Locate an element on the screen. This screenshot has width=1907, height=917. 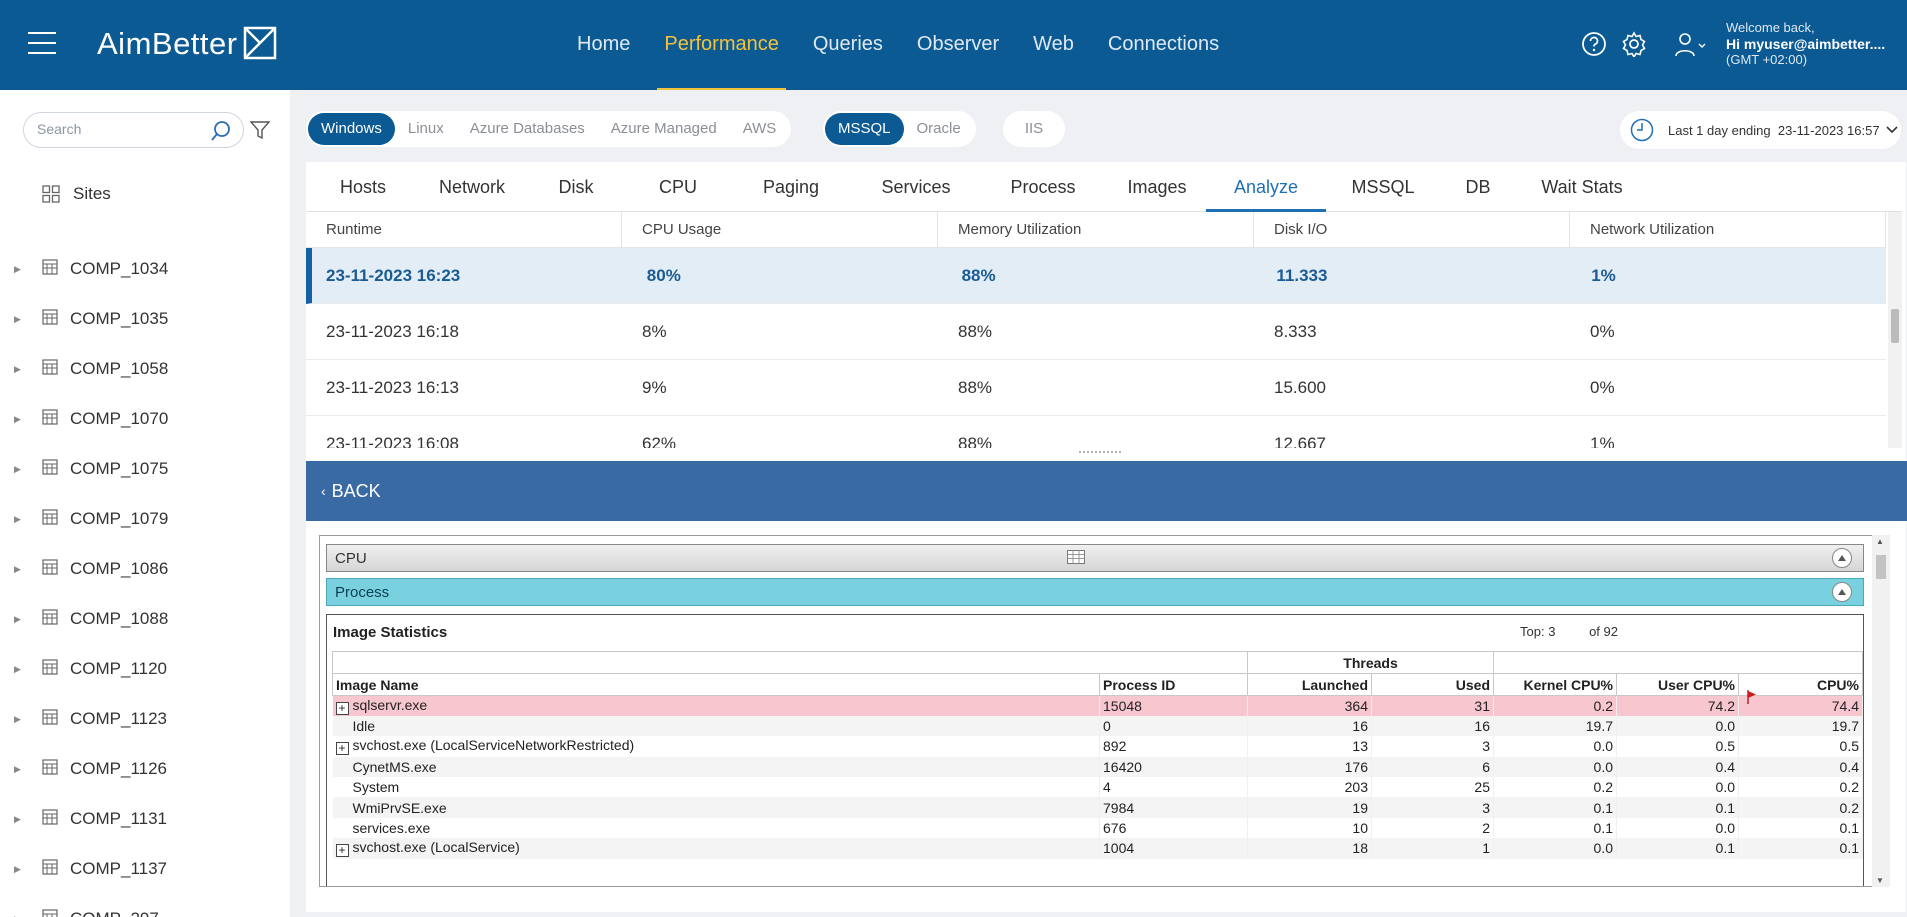
tab-services: Services is located at coordinates (916, 187).